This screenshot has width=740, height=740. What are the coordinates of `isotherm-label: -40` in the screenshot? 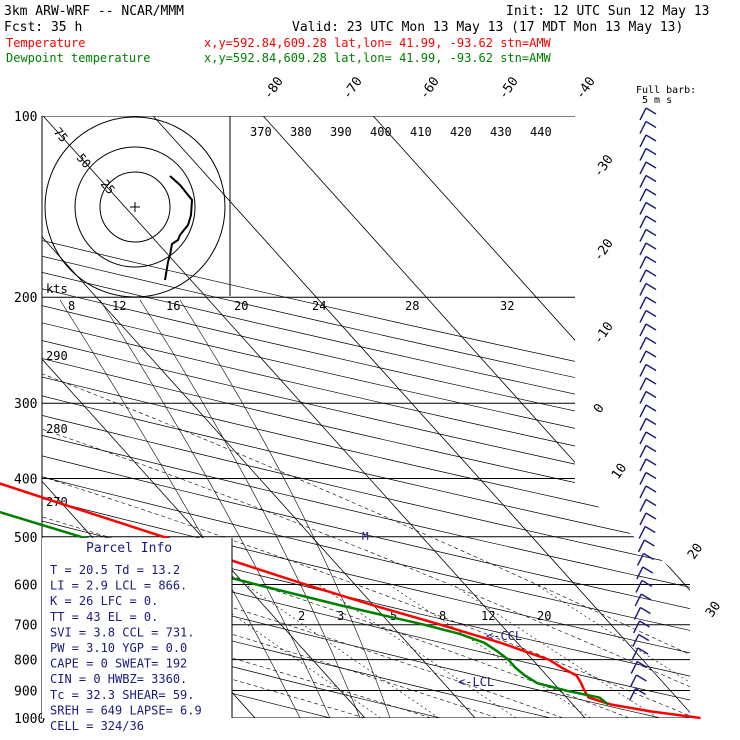 It's located at (586, 88).